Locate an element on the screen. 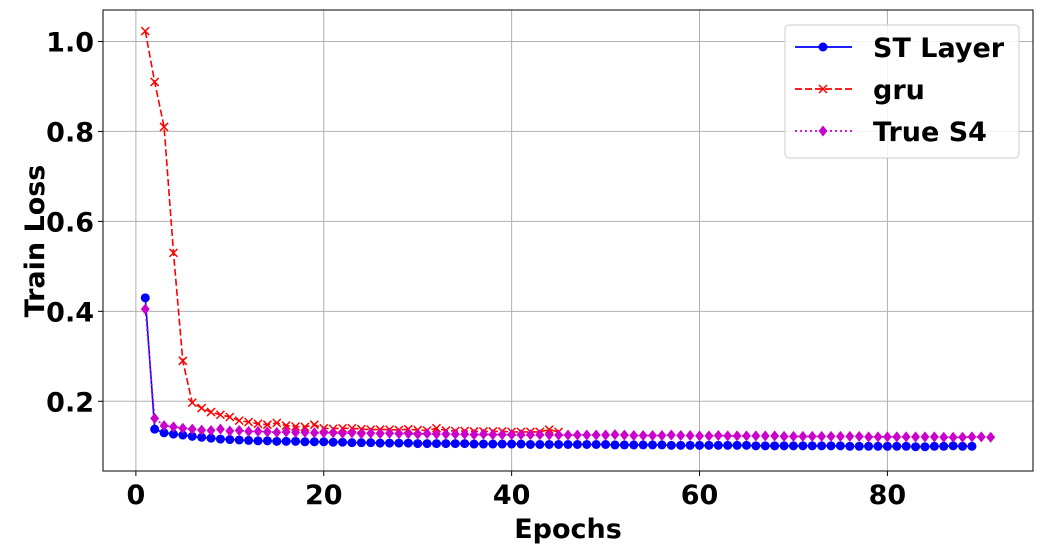  y-axis-label: Train Loss is located at coordinates (35, 241).